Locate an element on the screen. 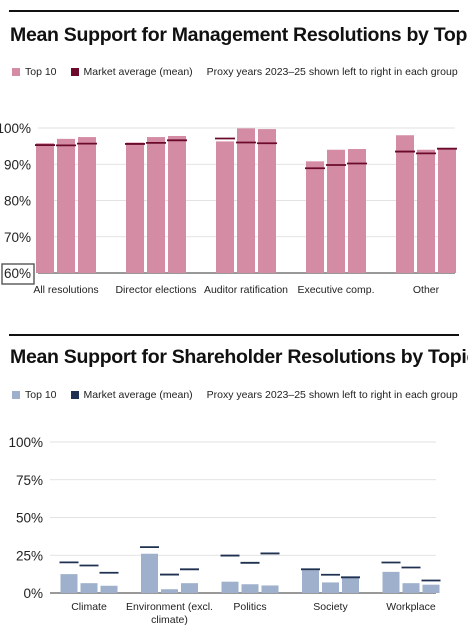  x-category-label: All resolutions is located at coordinates (65, 290).